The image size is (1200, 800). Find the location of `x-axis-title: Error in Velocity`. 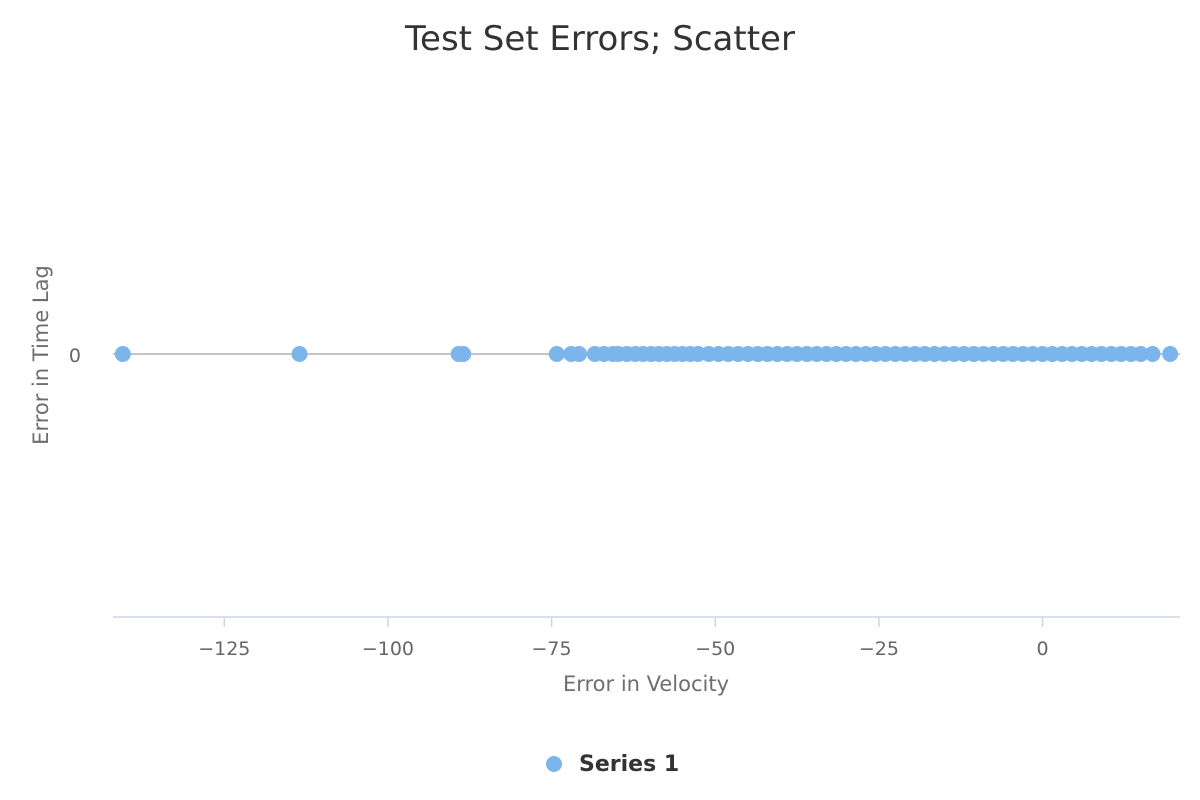

x-axis-title: Error in Velocity is located at coordinates (646, 684).